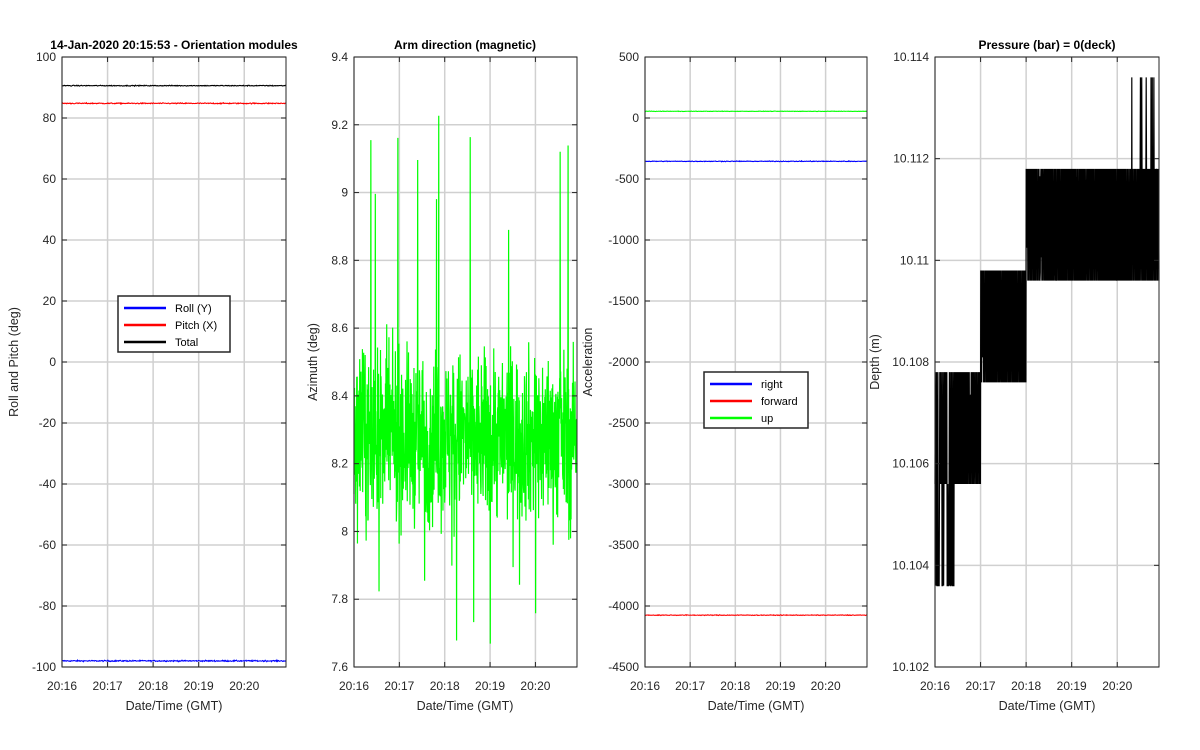 Image resolution: width=1200 pixels, height=750 pixels. Describe the element at coordinates (50, 301) in the screenshot. I see `y-tick-label: 20` at that location.